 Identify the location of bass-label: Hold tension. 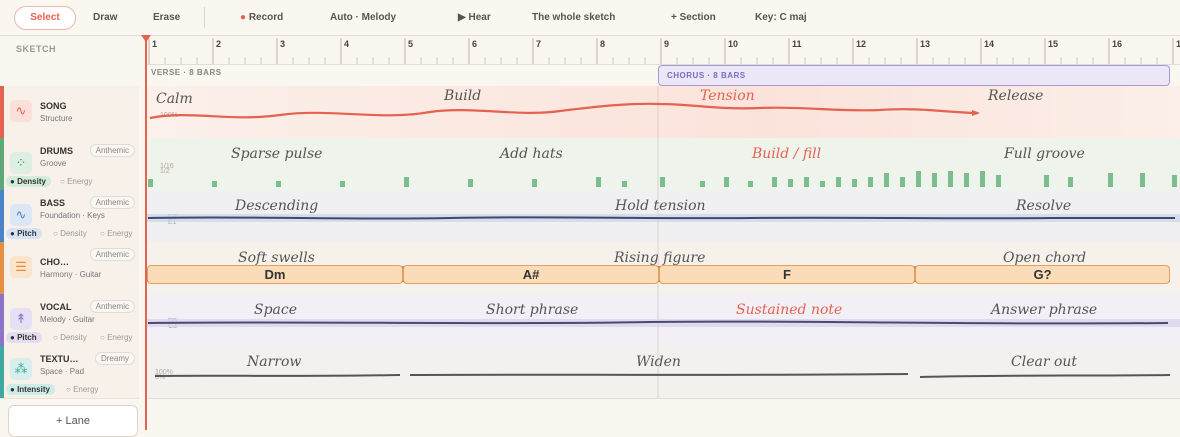
(660, 206).